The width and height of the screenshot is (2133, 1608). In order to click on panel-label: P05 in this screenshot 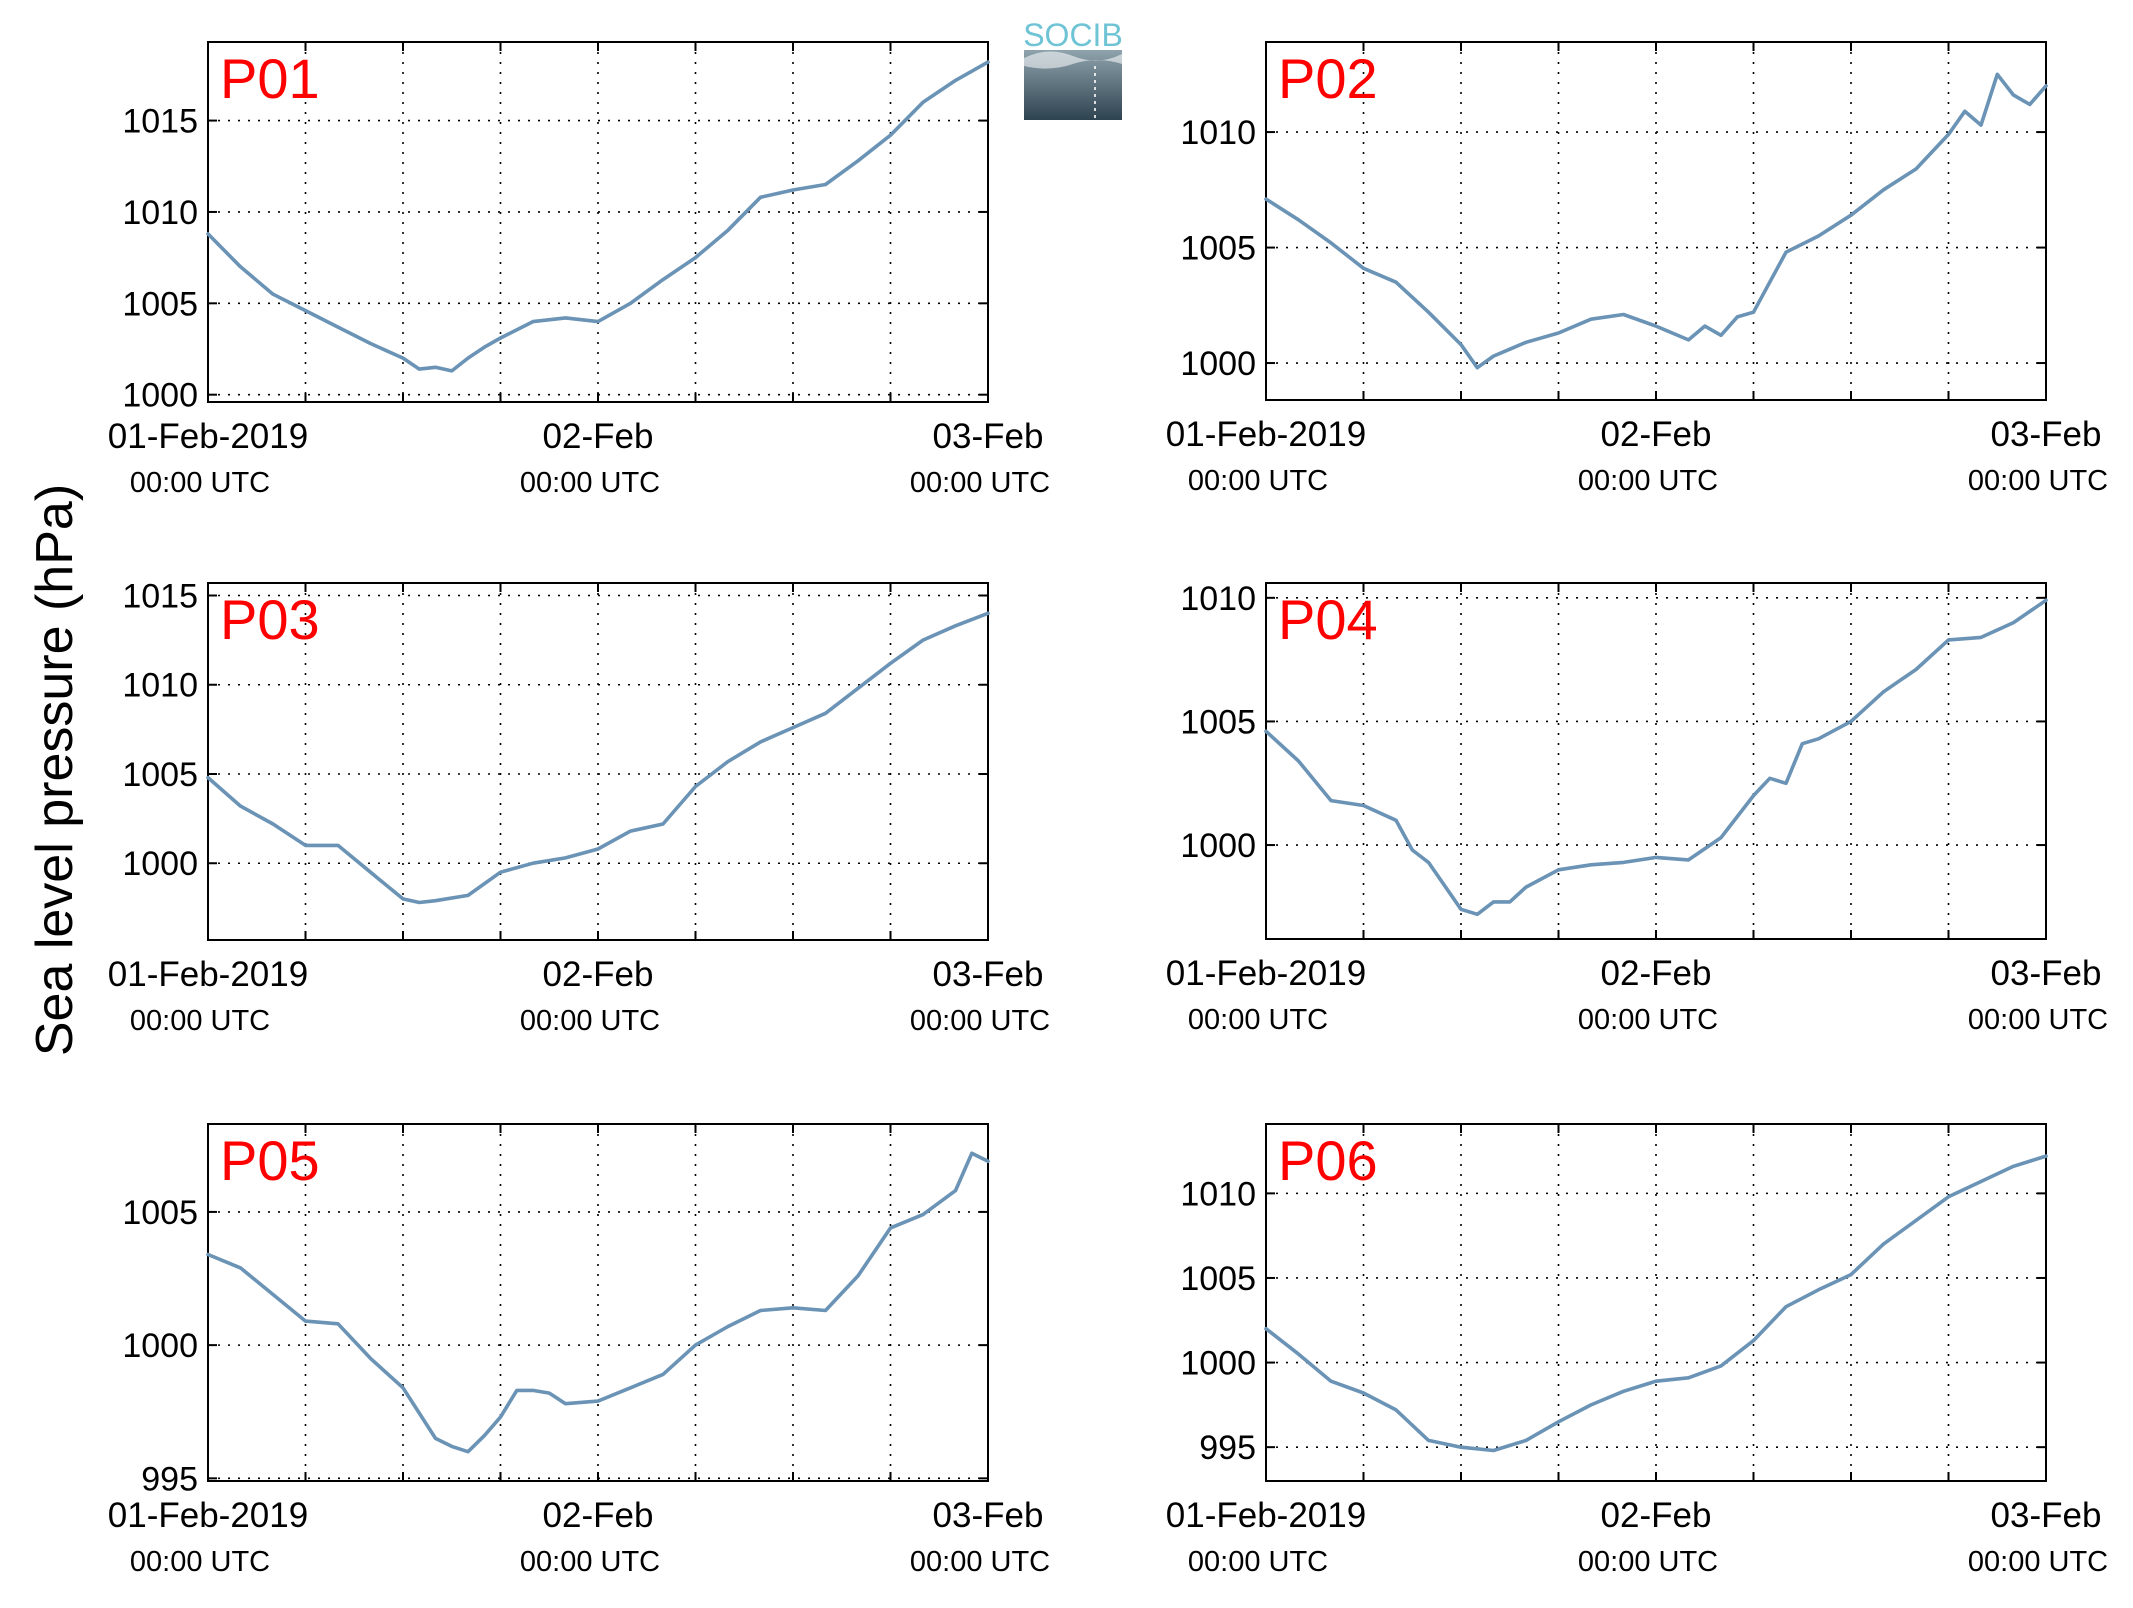, I will do `click(270, 1160)`.